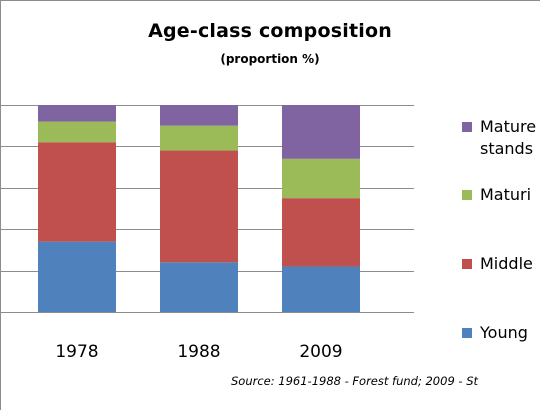  Describe the element at coordinates (467, 127) in the screenshot. I see `legend-swatch-mature-stands` at that location.